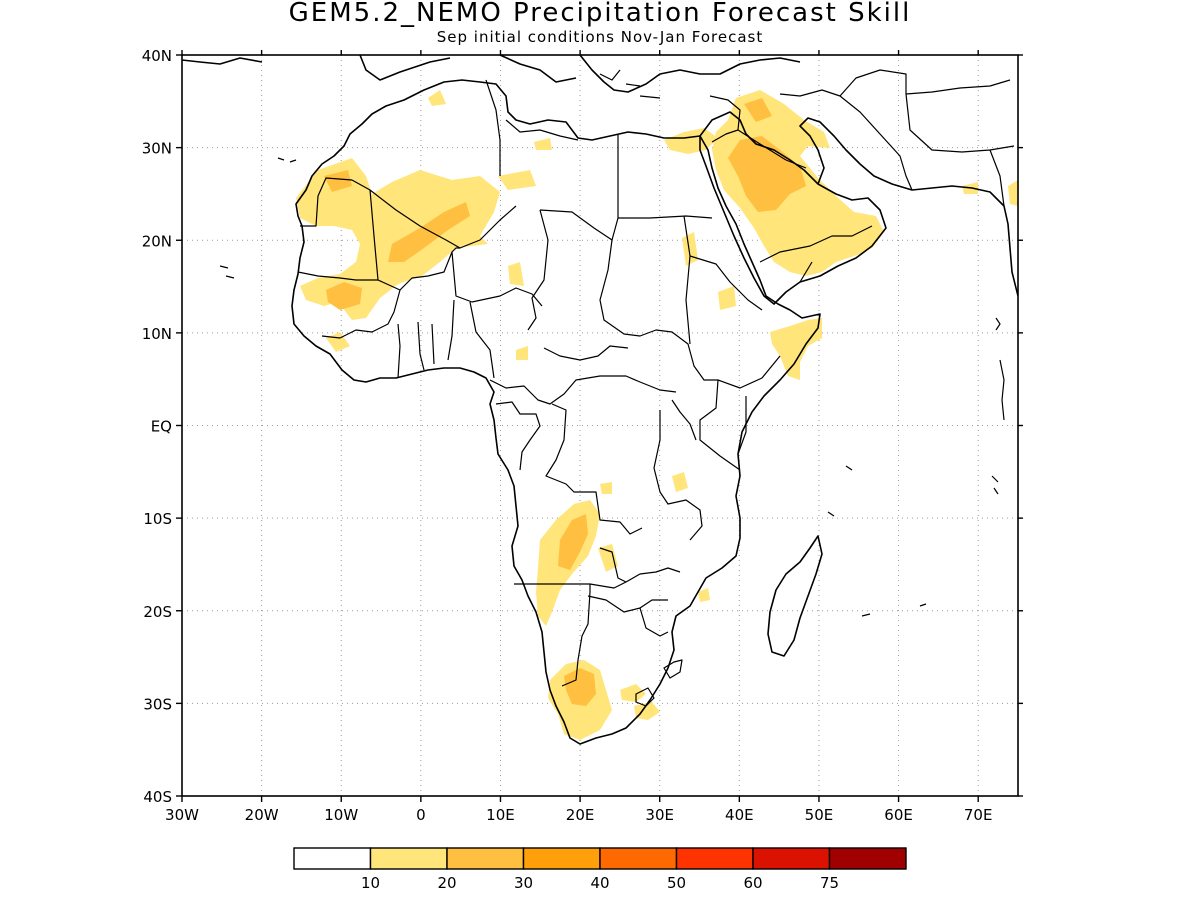 Image resolution: width=1200 pixels, height=900 pixels. I want to click on y-tick-label: 40S, so click(157, 797).